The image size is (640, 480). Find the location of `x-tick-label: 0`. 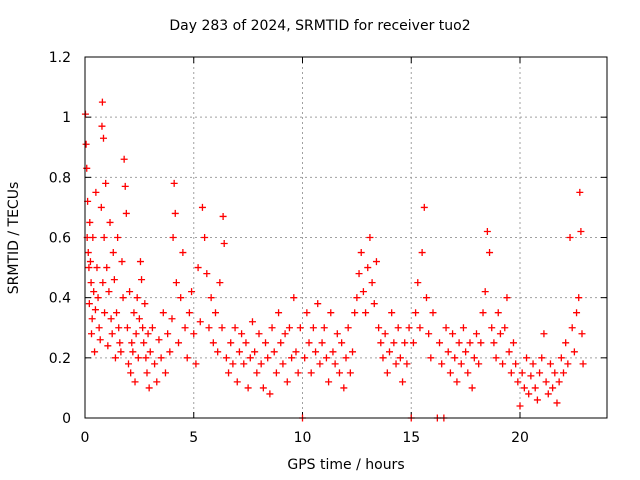

x-tick-label: 0 is located at coordinates (85, 438).